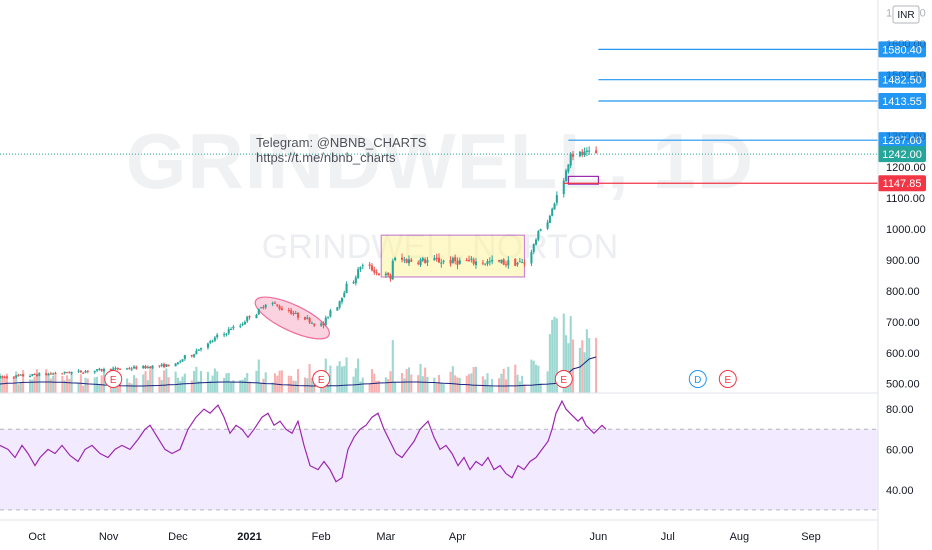  Describe the element at coordinates (424, 537) in the screenshot. I see `time-axis: Oct Nov Dec 2021 Feb Mar Apr Jun Jul Aug Sep` at that location.